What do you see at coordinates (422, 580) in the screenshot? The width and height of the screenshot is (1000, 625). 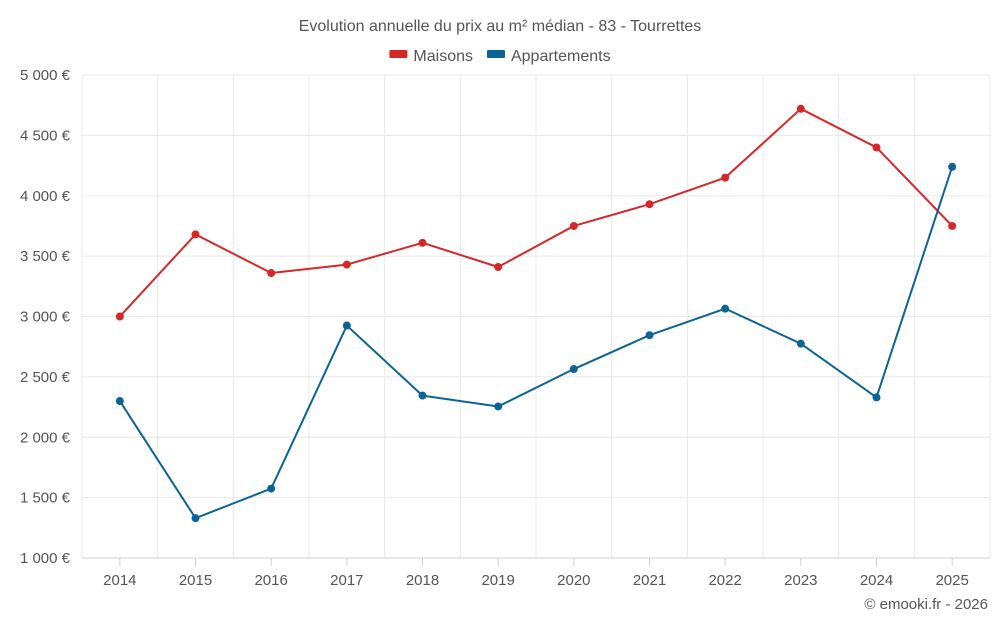 I see `x-tick-label: 2018` at bounding box center [422, 580].